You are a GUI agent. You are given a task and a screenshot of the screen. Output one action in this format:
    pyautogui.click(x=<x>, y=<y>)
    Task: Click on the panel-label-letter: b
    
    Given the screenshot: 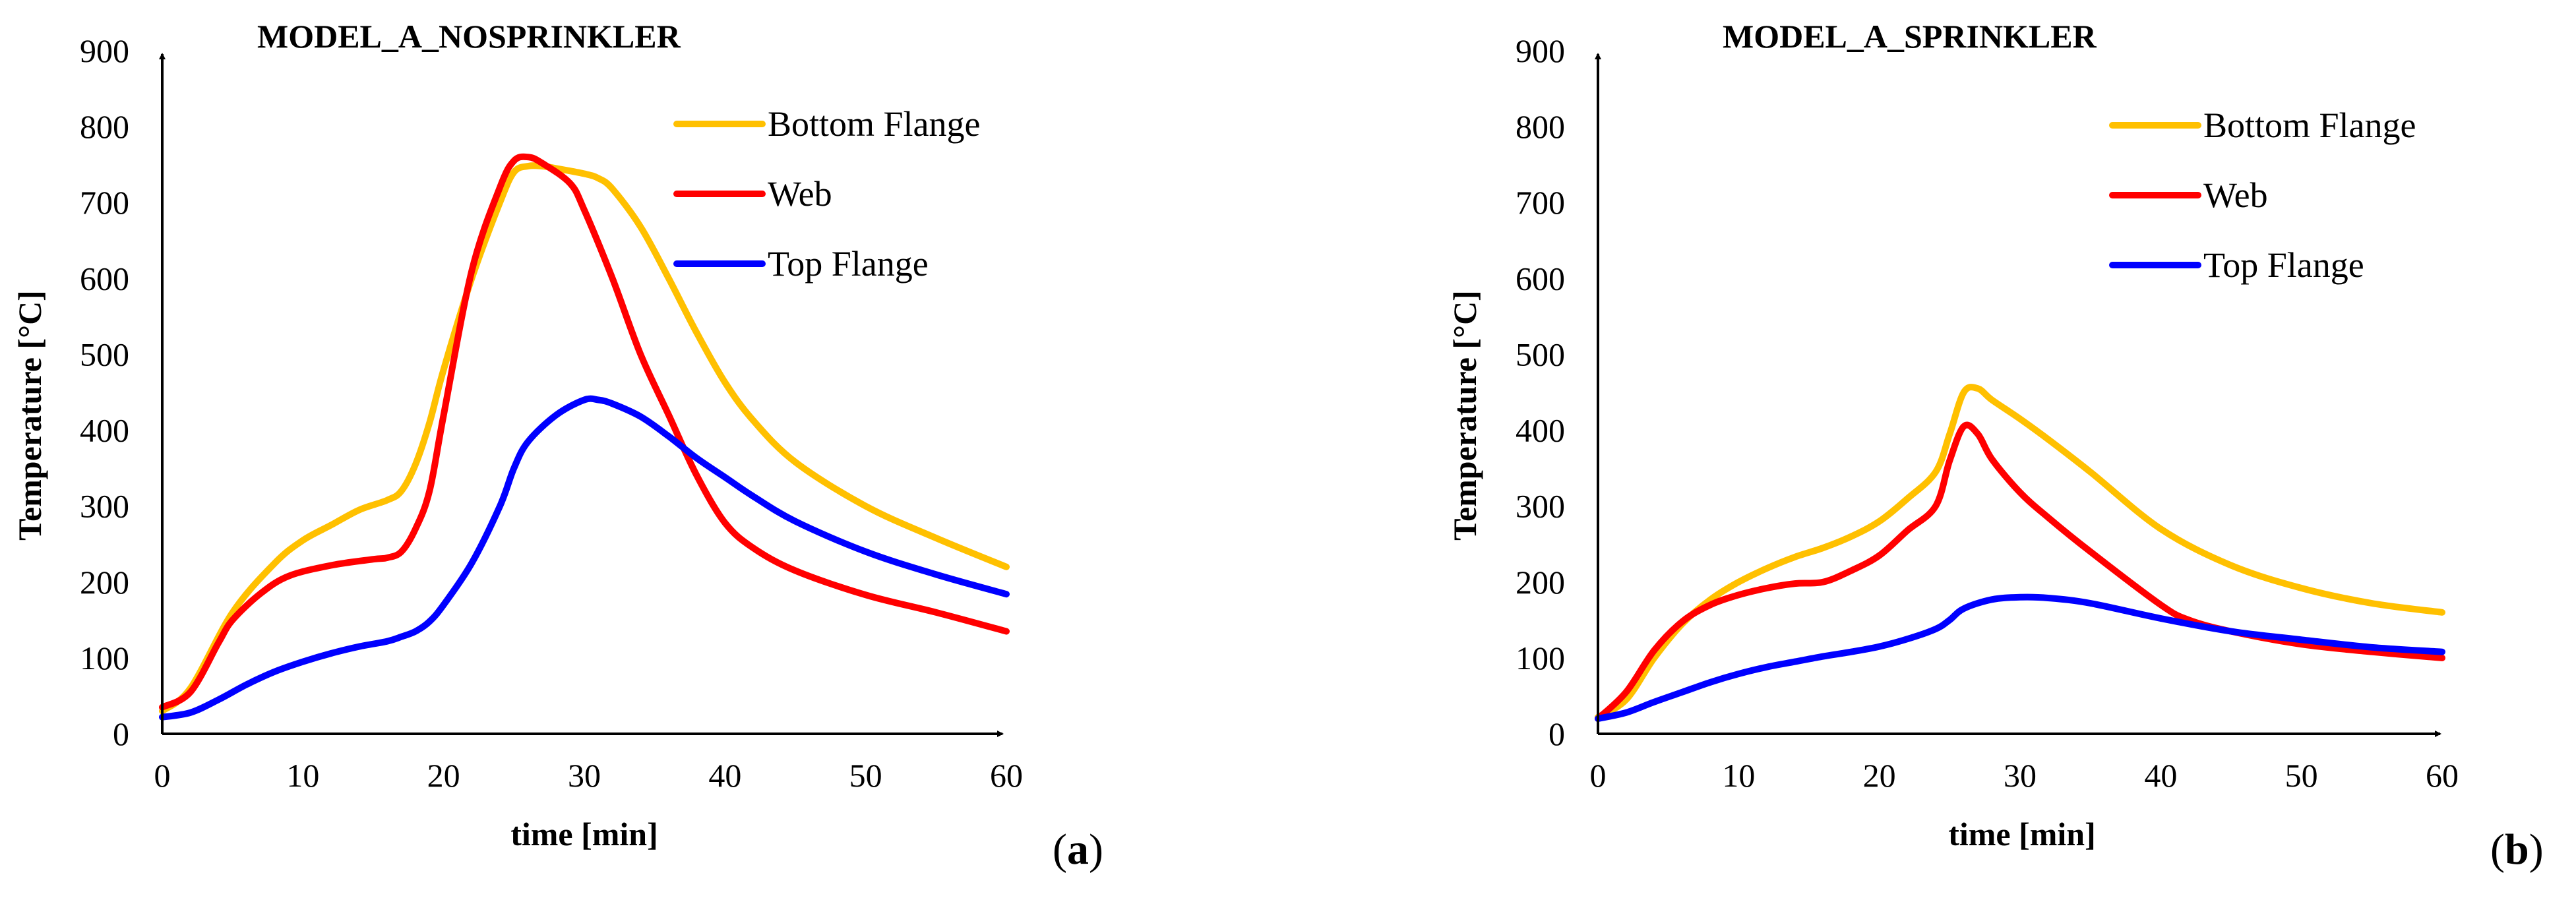 What is the action you would take?
    pyautogui.click(x=2517, y=849)
    